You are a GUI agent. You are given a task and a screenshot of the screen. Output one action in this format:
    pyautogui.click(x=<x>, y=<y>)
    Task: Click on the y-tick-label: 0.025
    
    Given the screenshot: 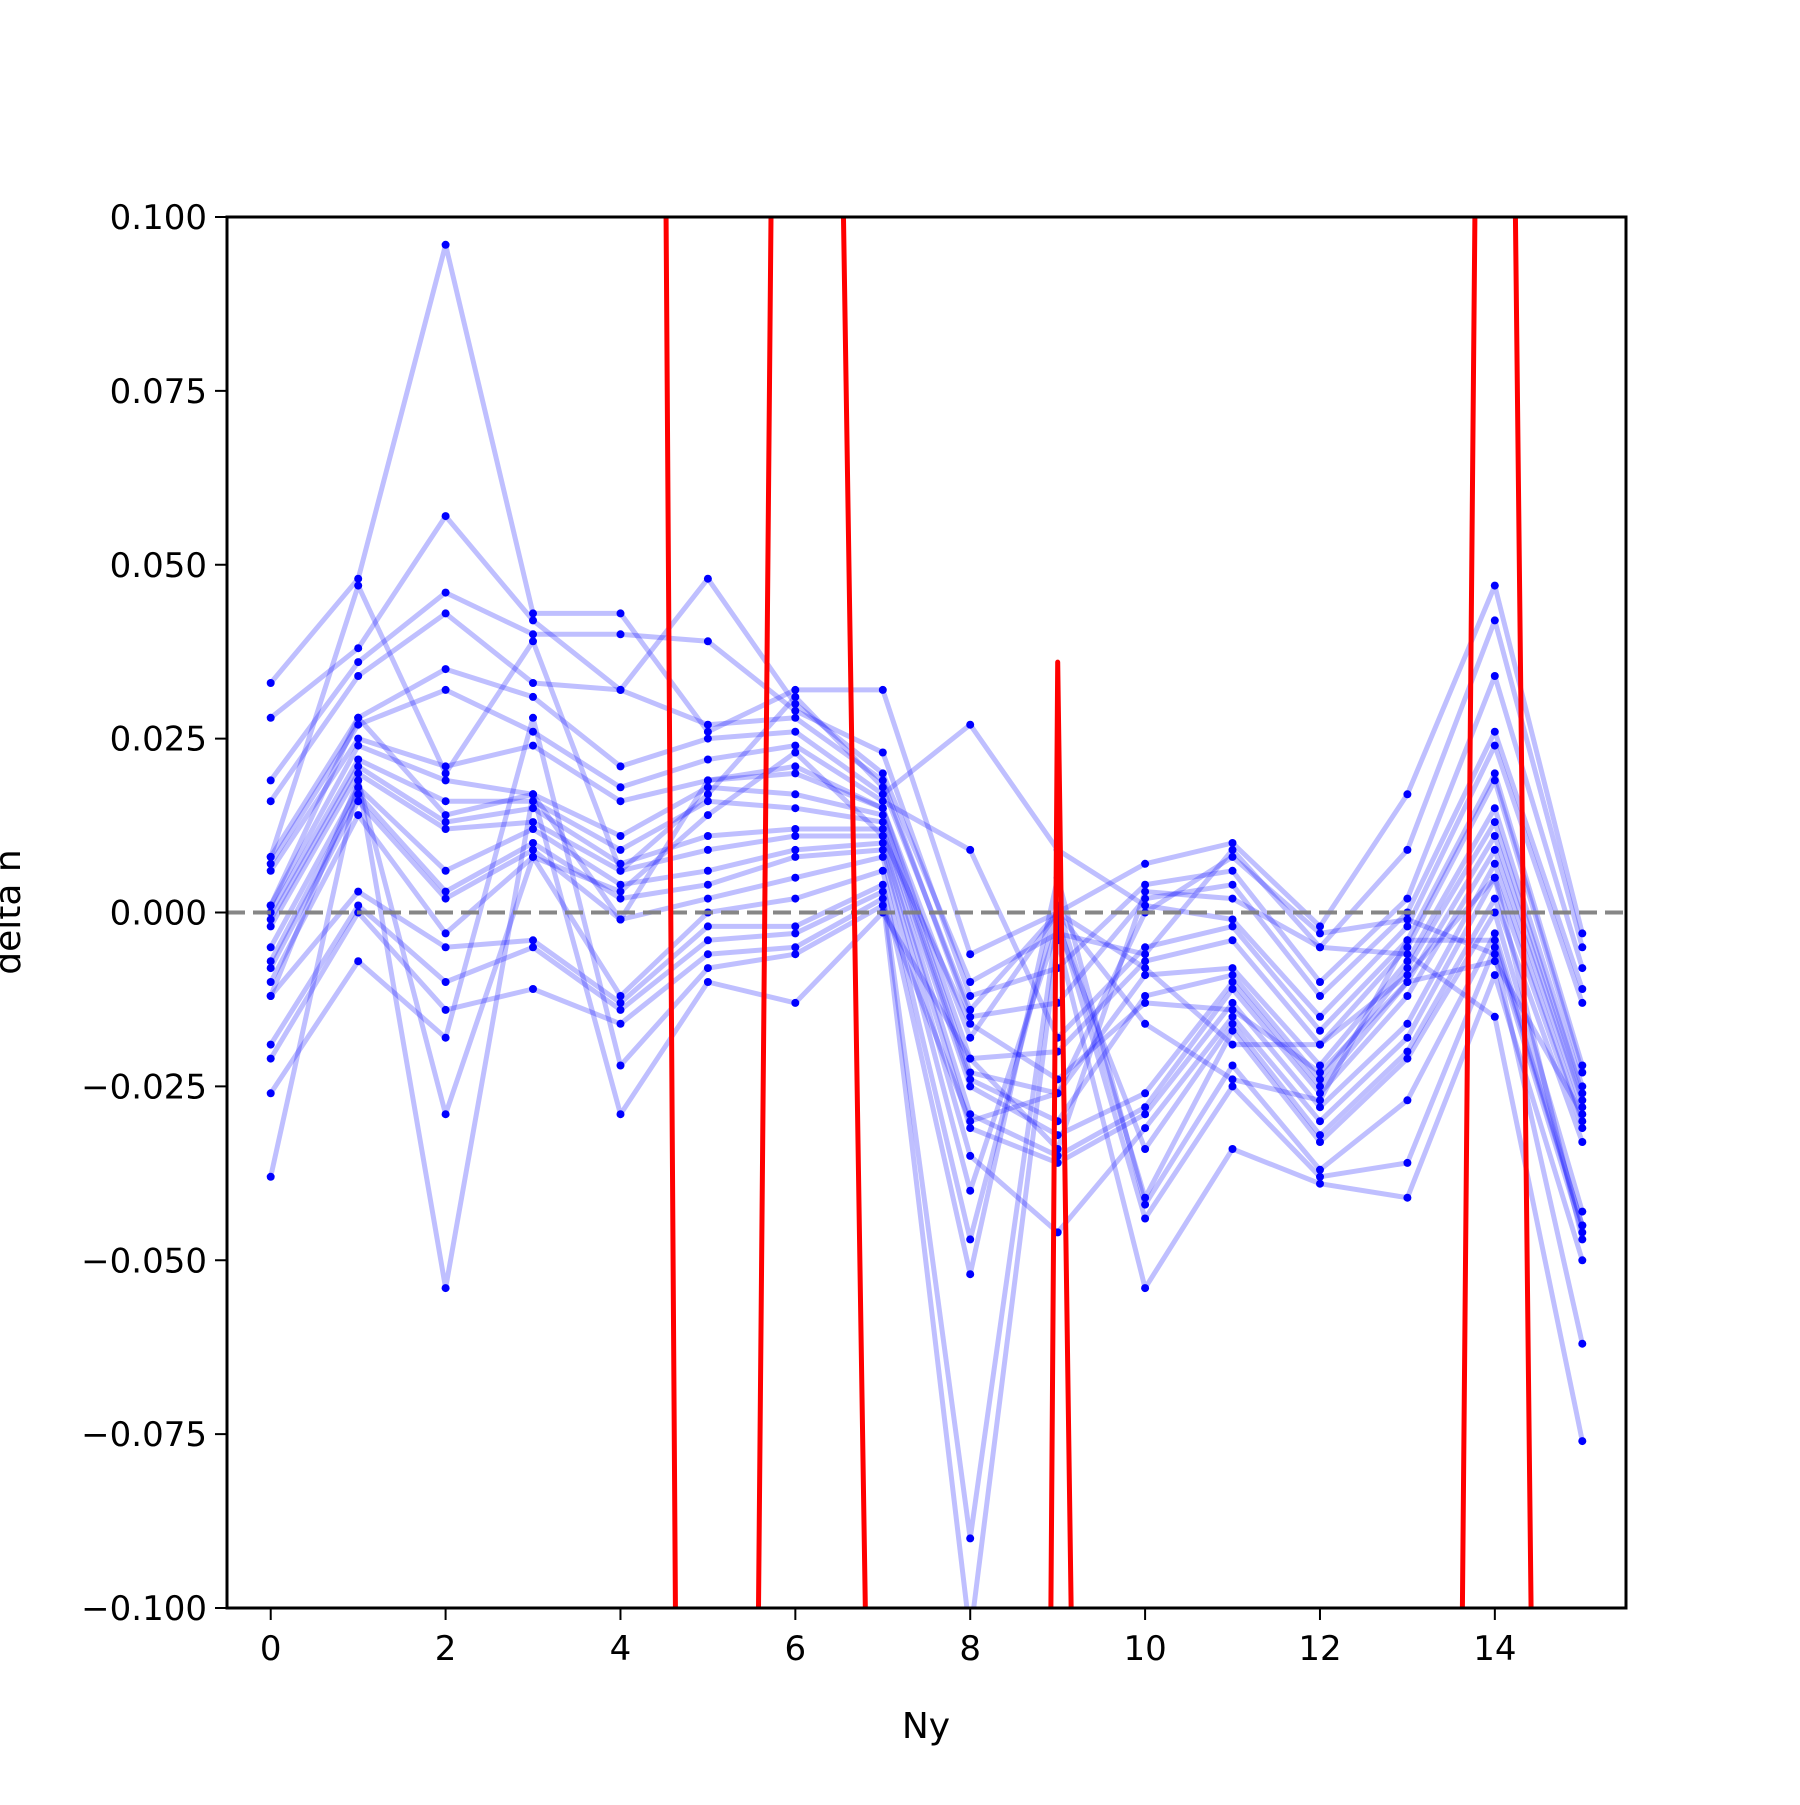 What is the action you would take?
    pyautogui.click(x=158, y=740)
    